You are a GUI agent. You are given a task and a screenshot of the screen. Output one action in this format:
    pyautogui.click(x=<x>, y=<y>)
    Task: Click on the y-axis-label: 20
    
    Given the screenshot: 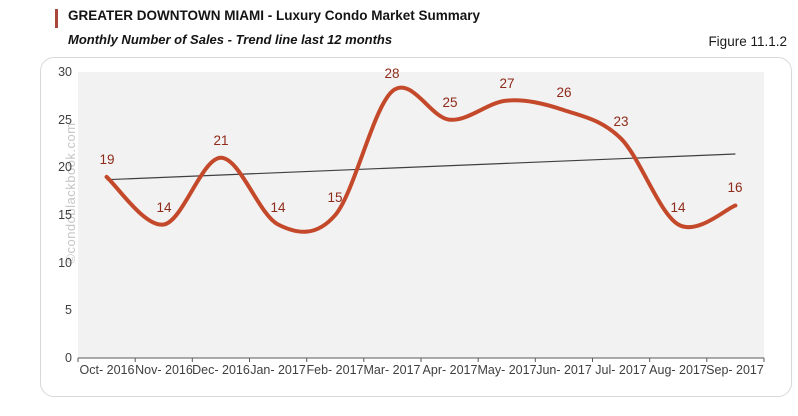 What is the action you would take?
    pyautogui.click(x=65, y=167)
    